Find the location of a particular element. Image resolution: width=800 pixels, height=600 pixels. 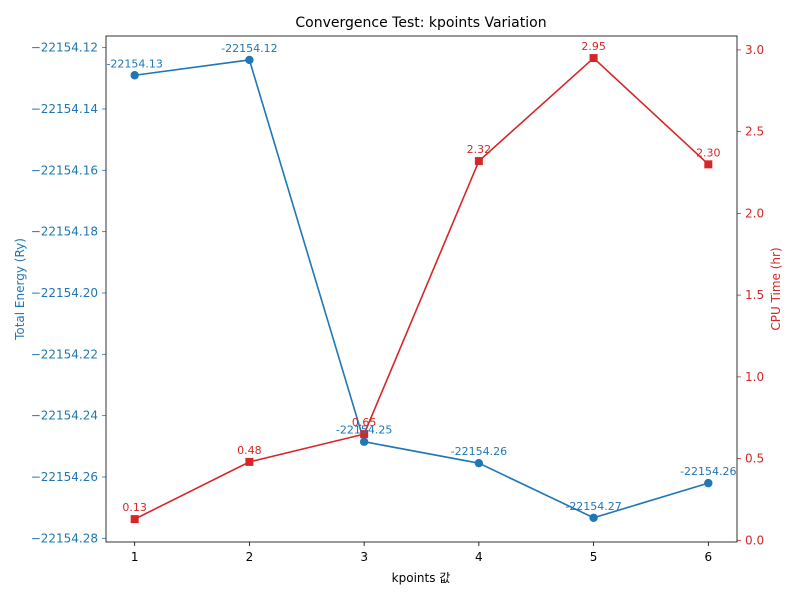

cpu-time-data-label: 2.32 is located at coordinates (479, 149).